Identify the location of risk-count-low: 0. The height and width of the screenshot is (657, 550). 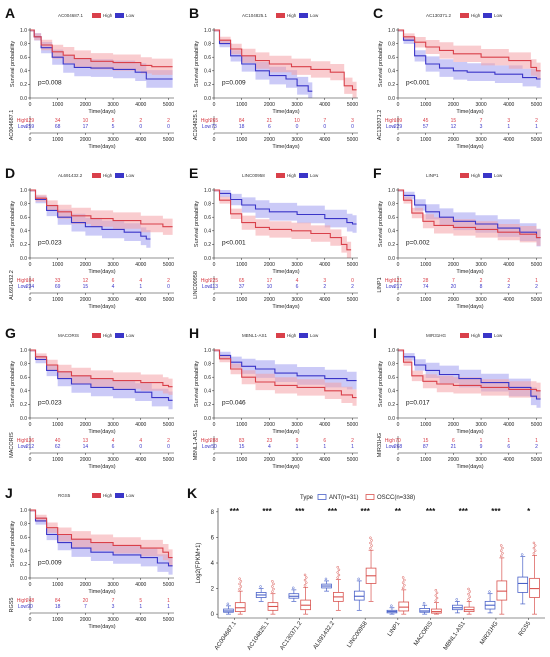
(352, 127).